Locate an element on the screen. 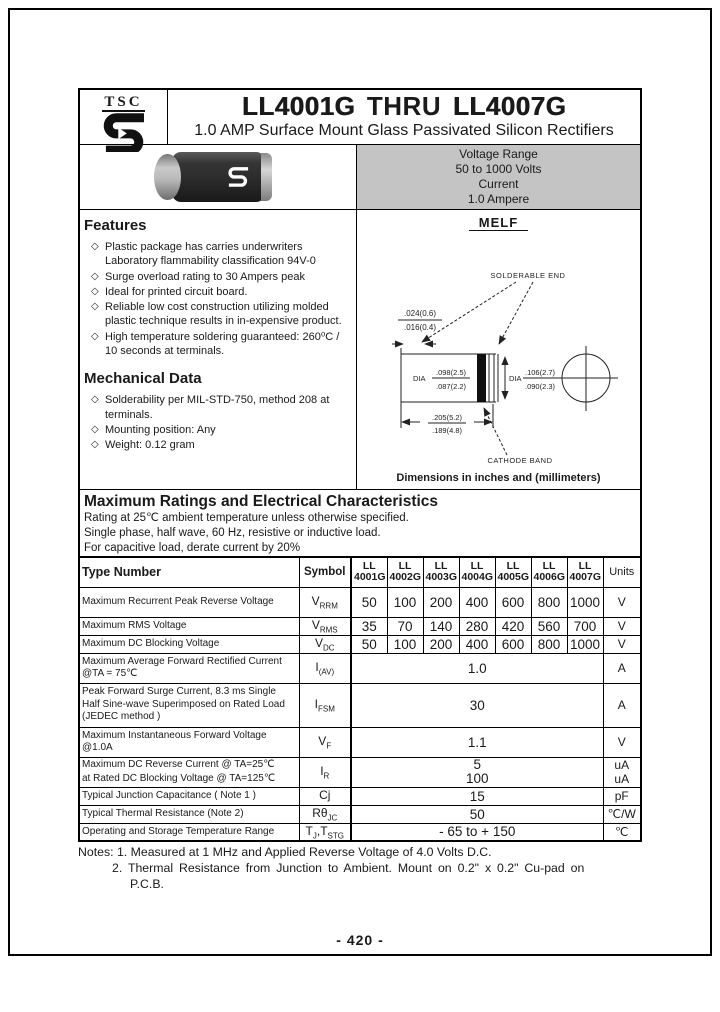 This screenshot has width=720, height=1012. value-span-cell: 15 is located at coordinates (477, 796).